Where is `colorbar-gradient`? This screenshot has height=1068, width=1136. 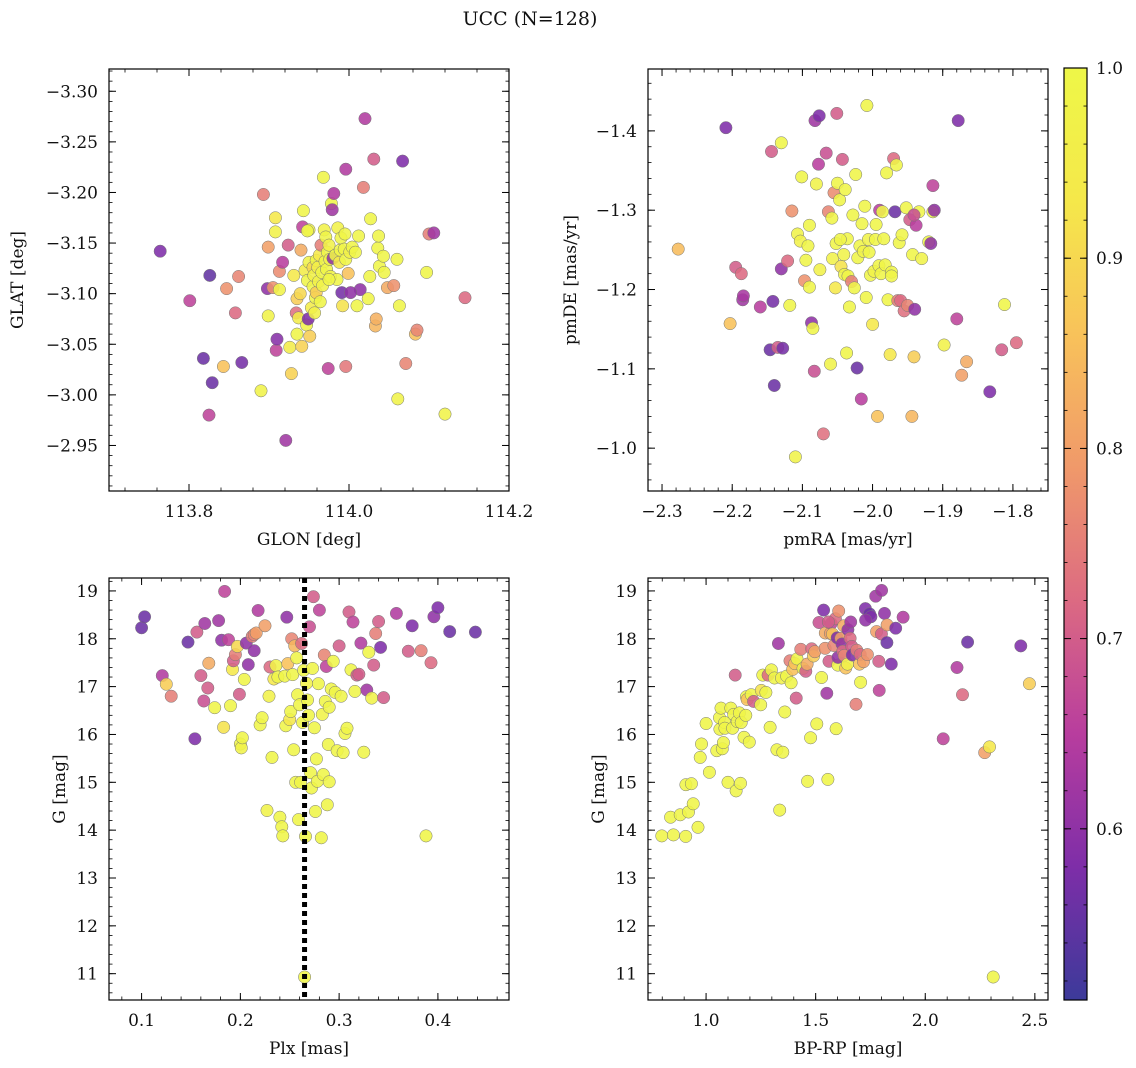 colorbar-gradient is located at coordinates (1075, 534).